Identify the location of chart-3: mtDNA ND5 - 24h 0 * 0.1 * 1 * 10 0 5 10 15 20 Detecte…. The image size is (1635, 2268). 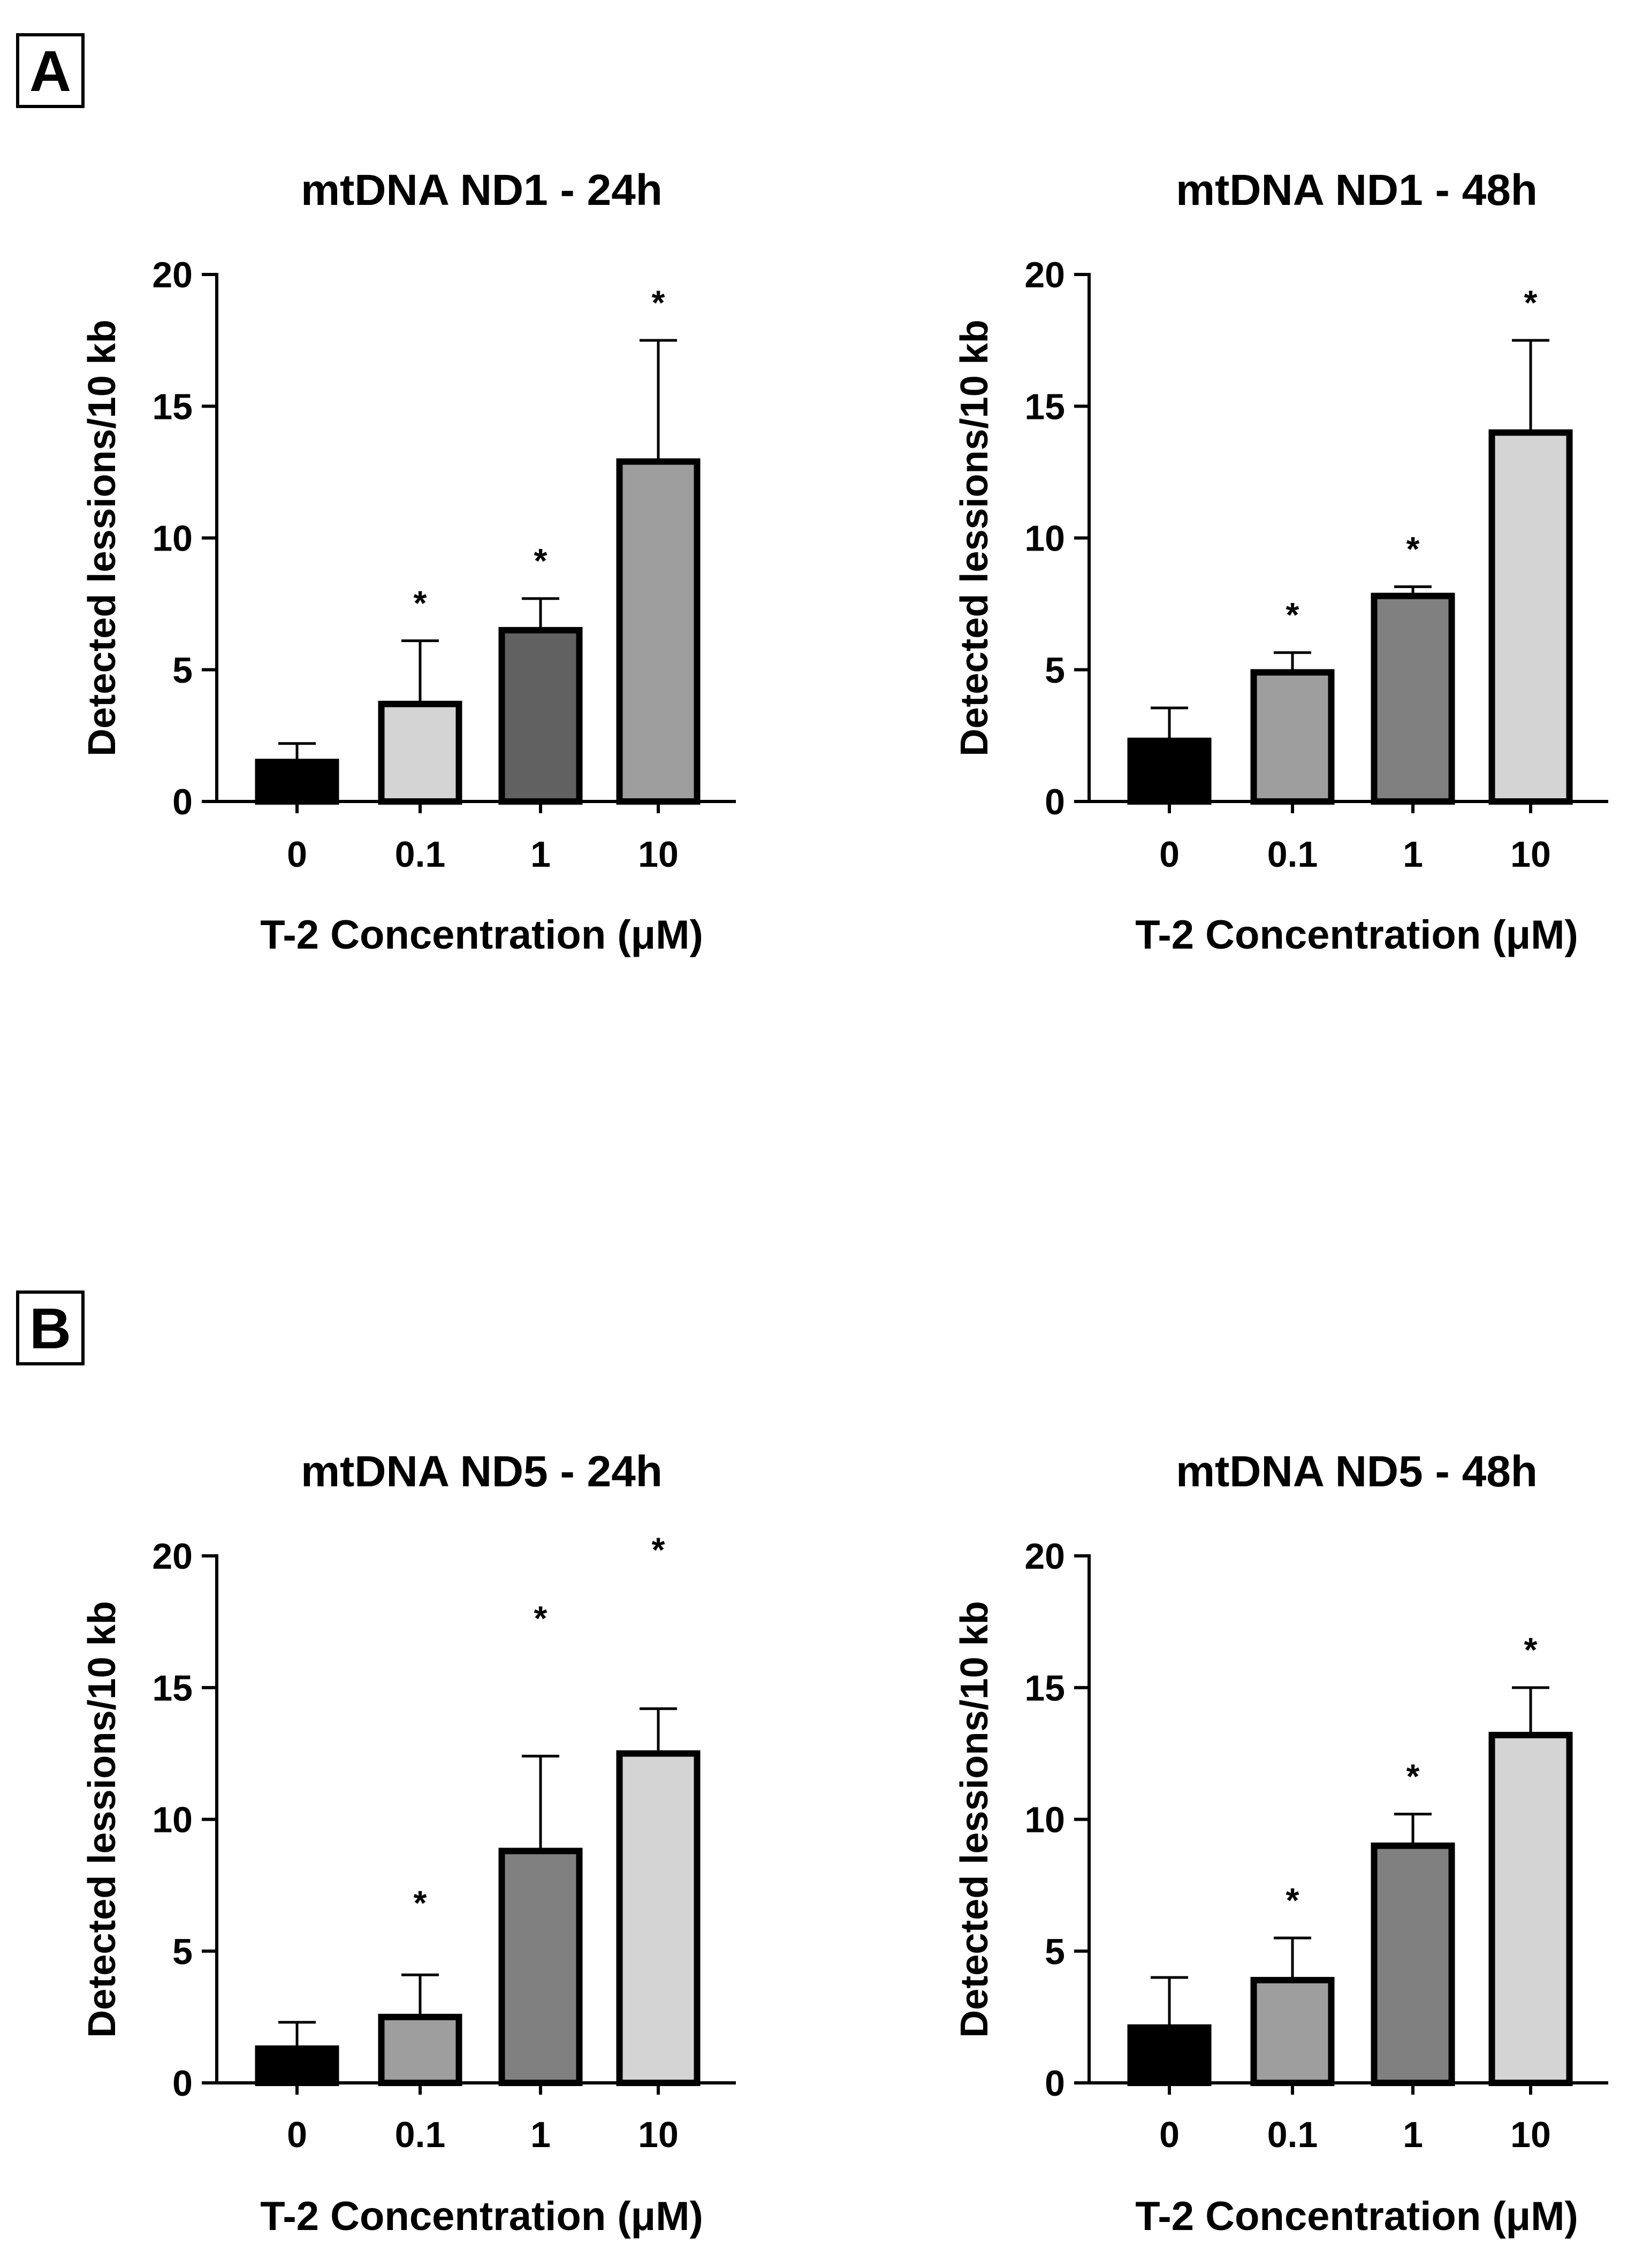
(408, 1843).